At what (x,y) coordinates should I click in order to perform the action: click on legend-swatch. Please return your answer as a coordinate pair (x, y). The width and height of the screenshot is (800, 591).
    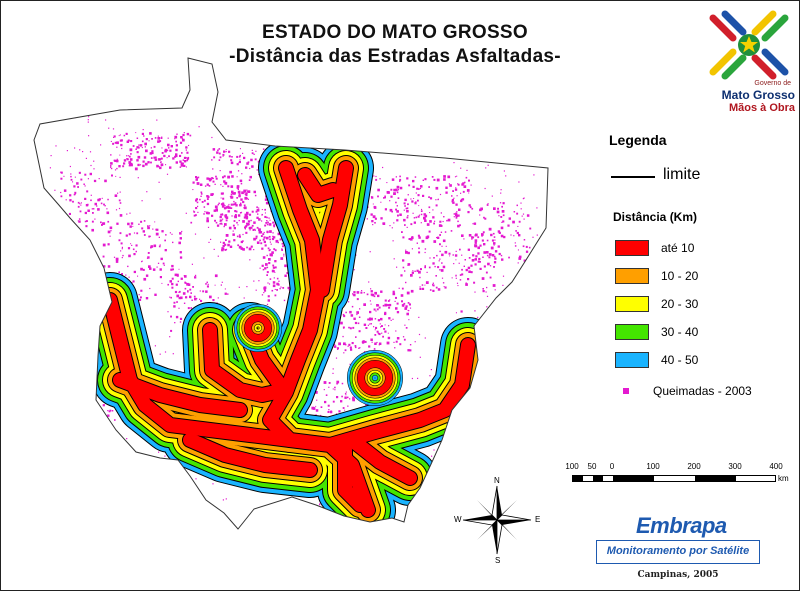
    Looking at the image, I should click on (632, 360).